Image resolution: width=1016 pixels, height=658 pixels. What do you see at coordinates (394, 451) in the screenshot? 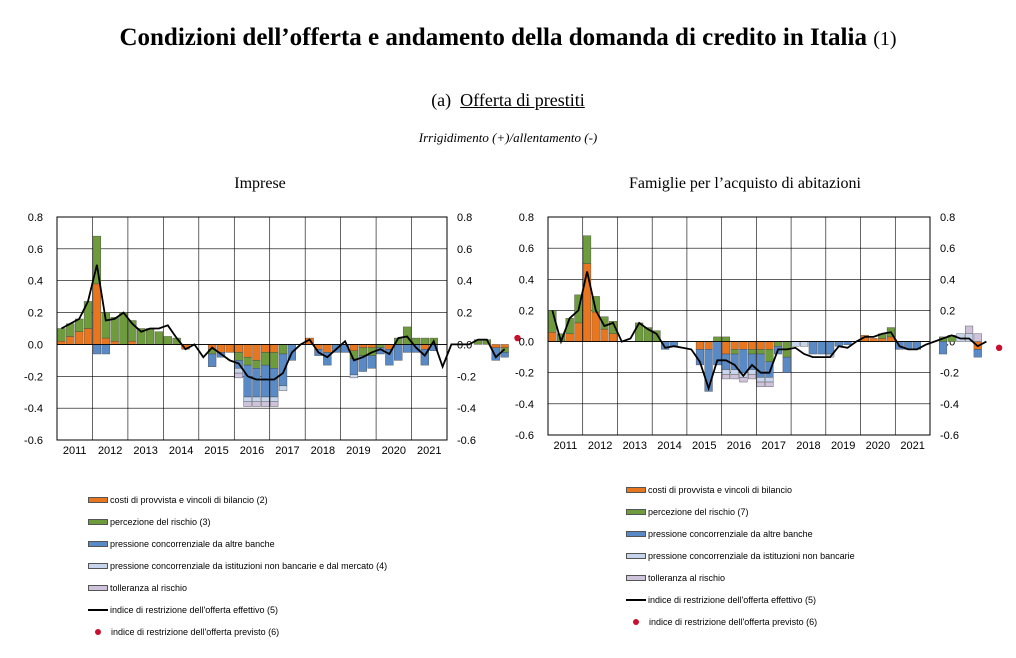
I see `x-tick-label: 2020` at bounding box center [394, 451].